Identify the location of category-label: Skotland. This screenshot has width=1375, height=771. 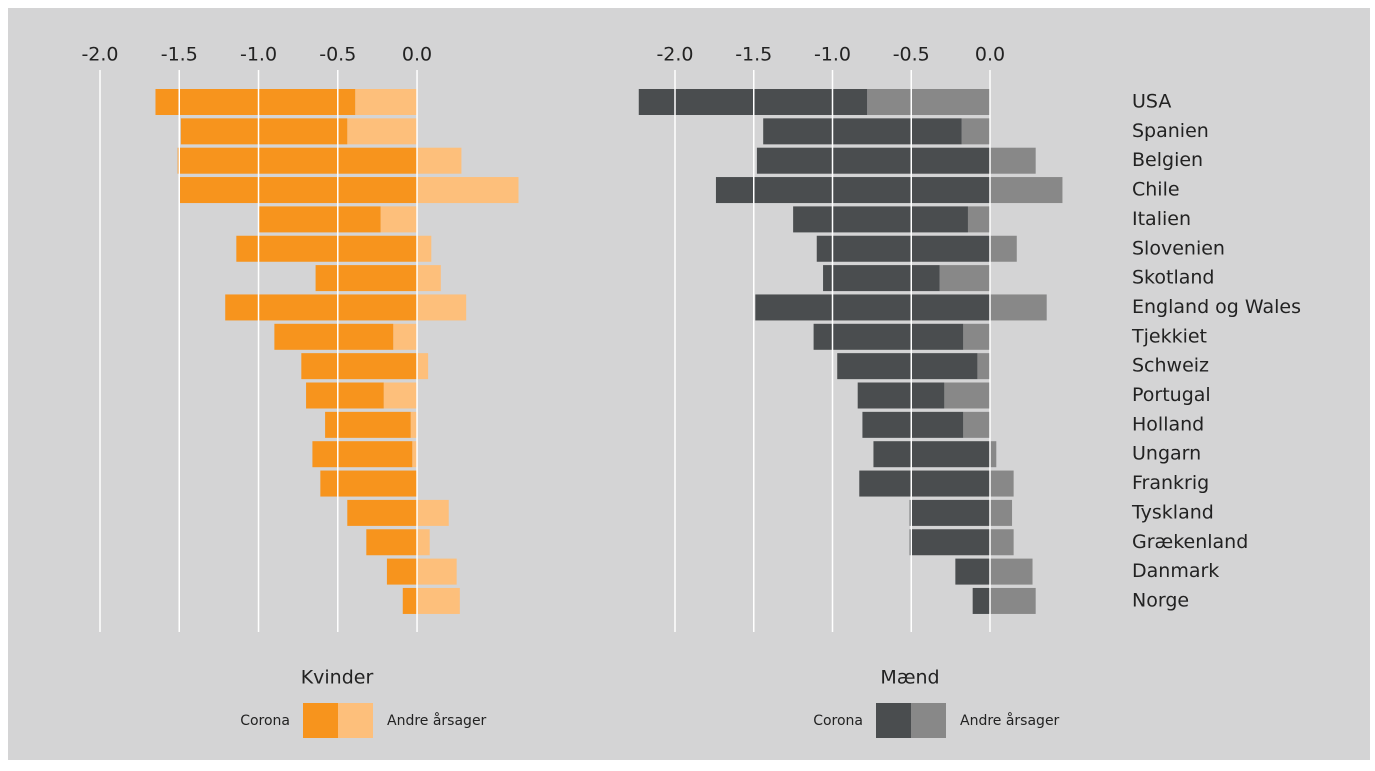
(1173, 278).